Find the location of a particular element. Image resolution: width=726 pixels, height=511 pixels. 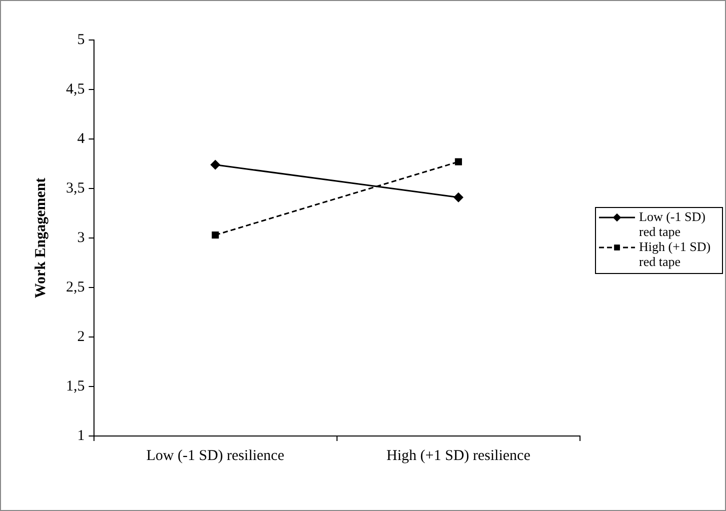

y-tick-label: 2 is located at coordinates (81, 336).